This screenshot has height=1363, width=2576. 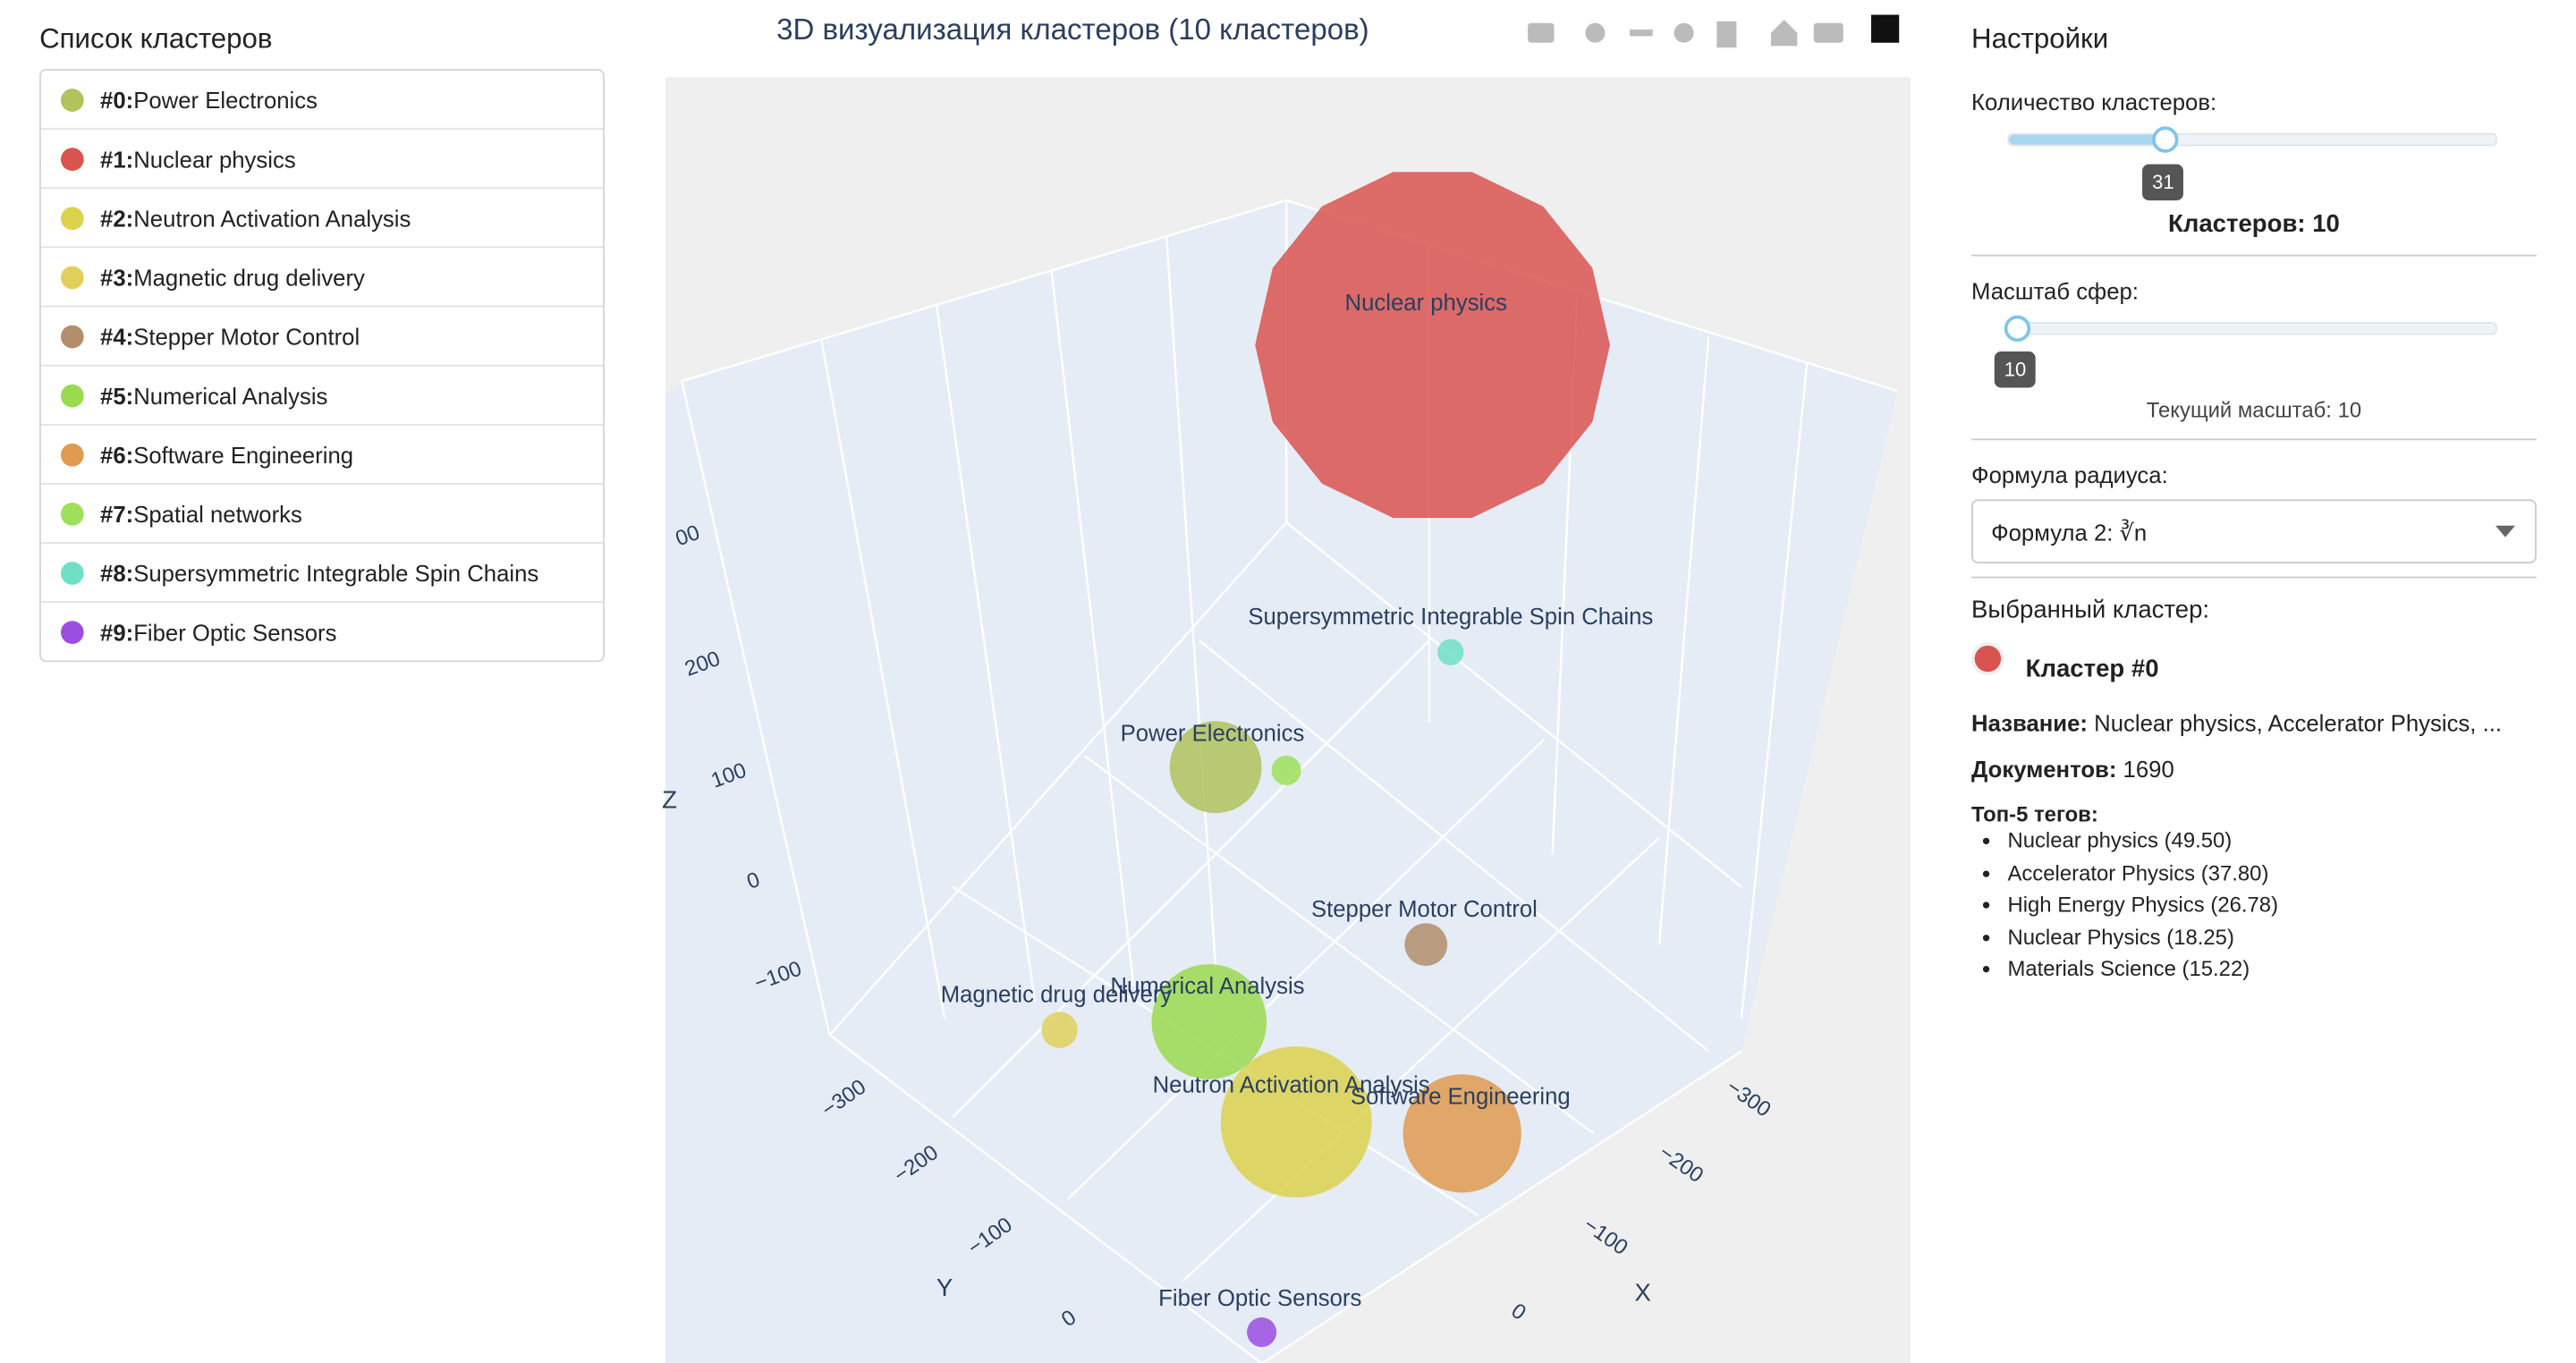 I want to click on point-label: Supersymmetric Integrable Spin Chains, so click(x=1450, y=617).